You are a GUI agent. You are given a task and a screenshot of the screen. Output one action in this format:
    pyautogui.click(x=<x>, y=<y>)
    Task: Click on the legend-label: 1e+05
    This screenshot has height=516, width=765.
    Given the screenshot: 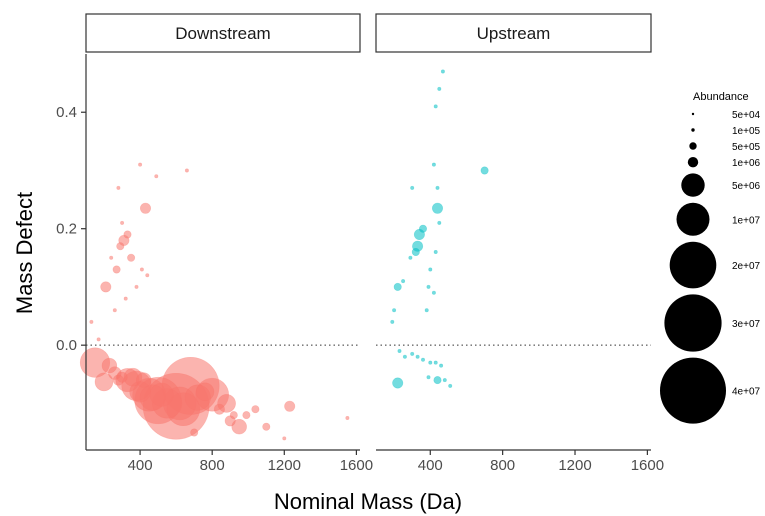 What is the action you would take?
    pyautogui.click(x=746, y=131)
    